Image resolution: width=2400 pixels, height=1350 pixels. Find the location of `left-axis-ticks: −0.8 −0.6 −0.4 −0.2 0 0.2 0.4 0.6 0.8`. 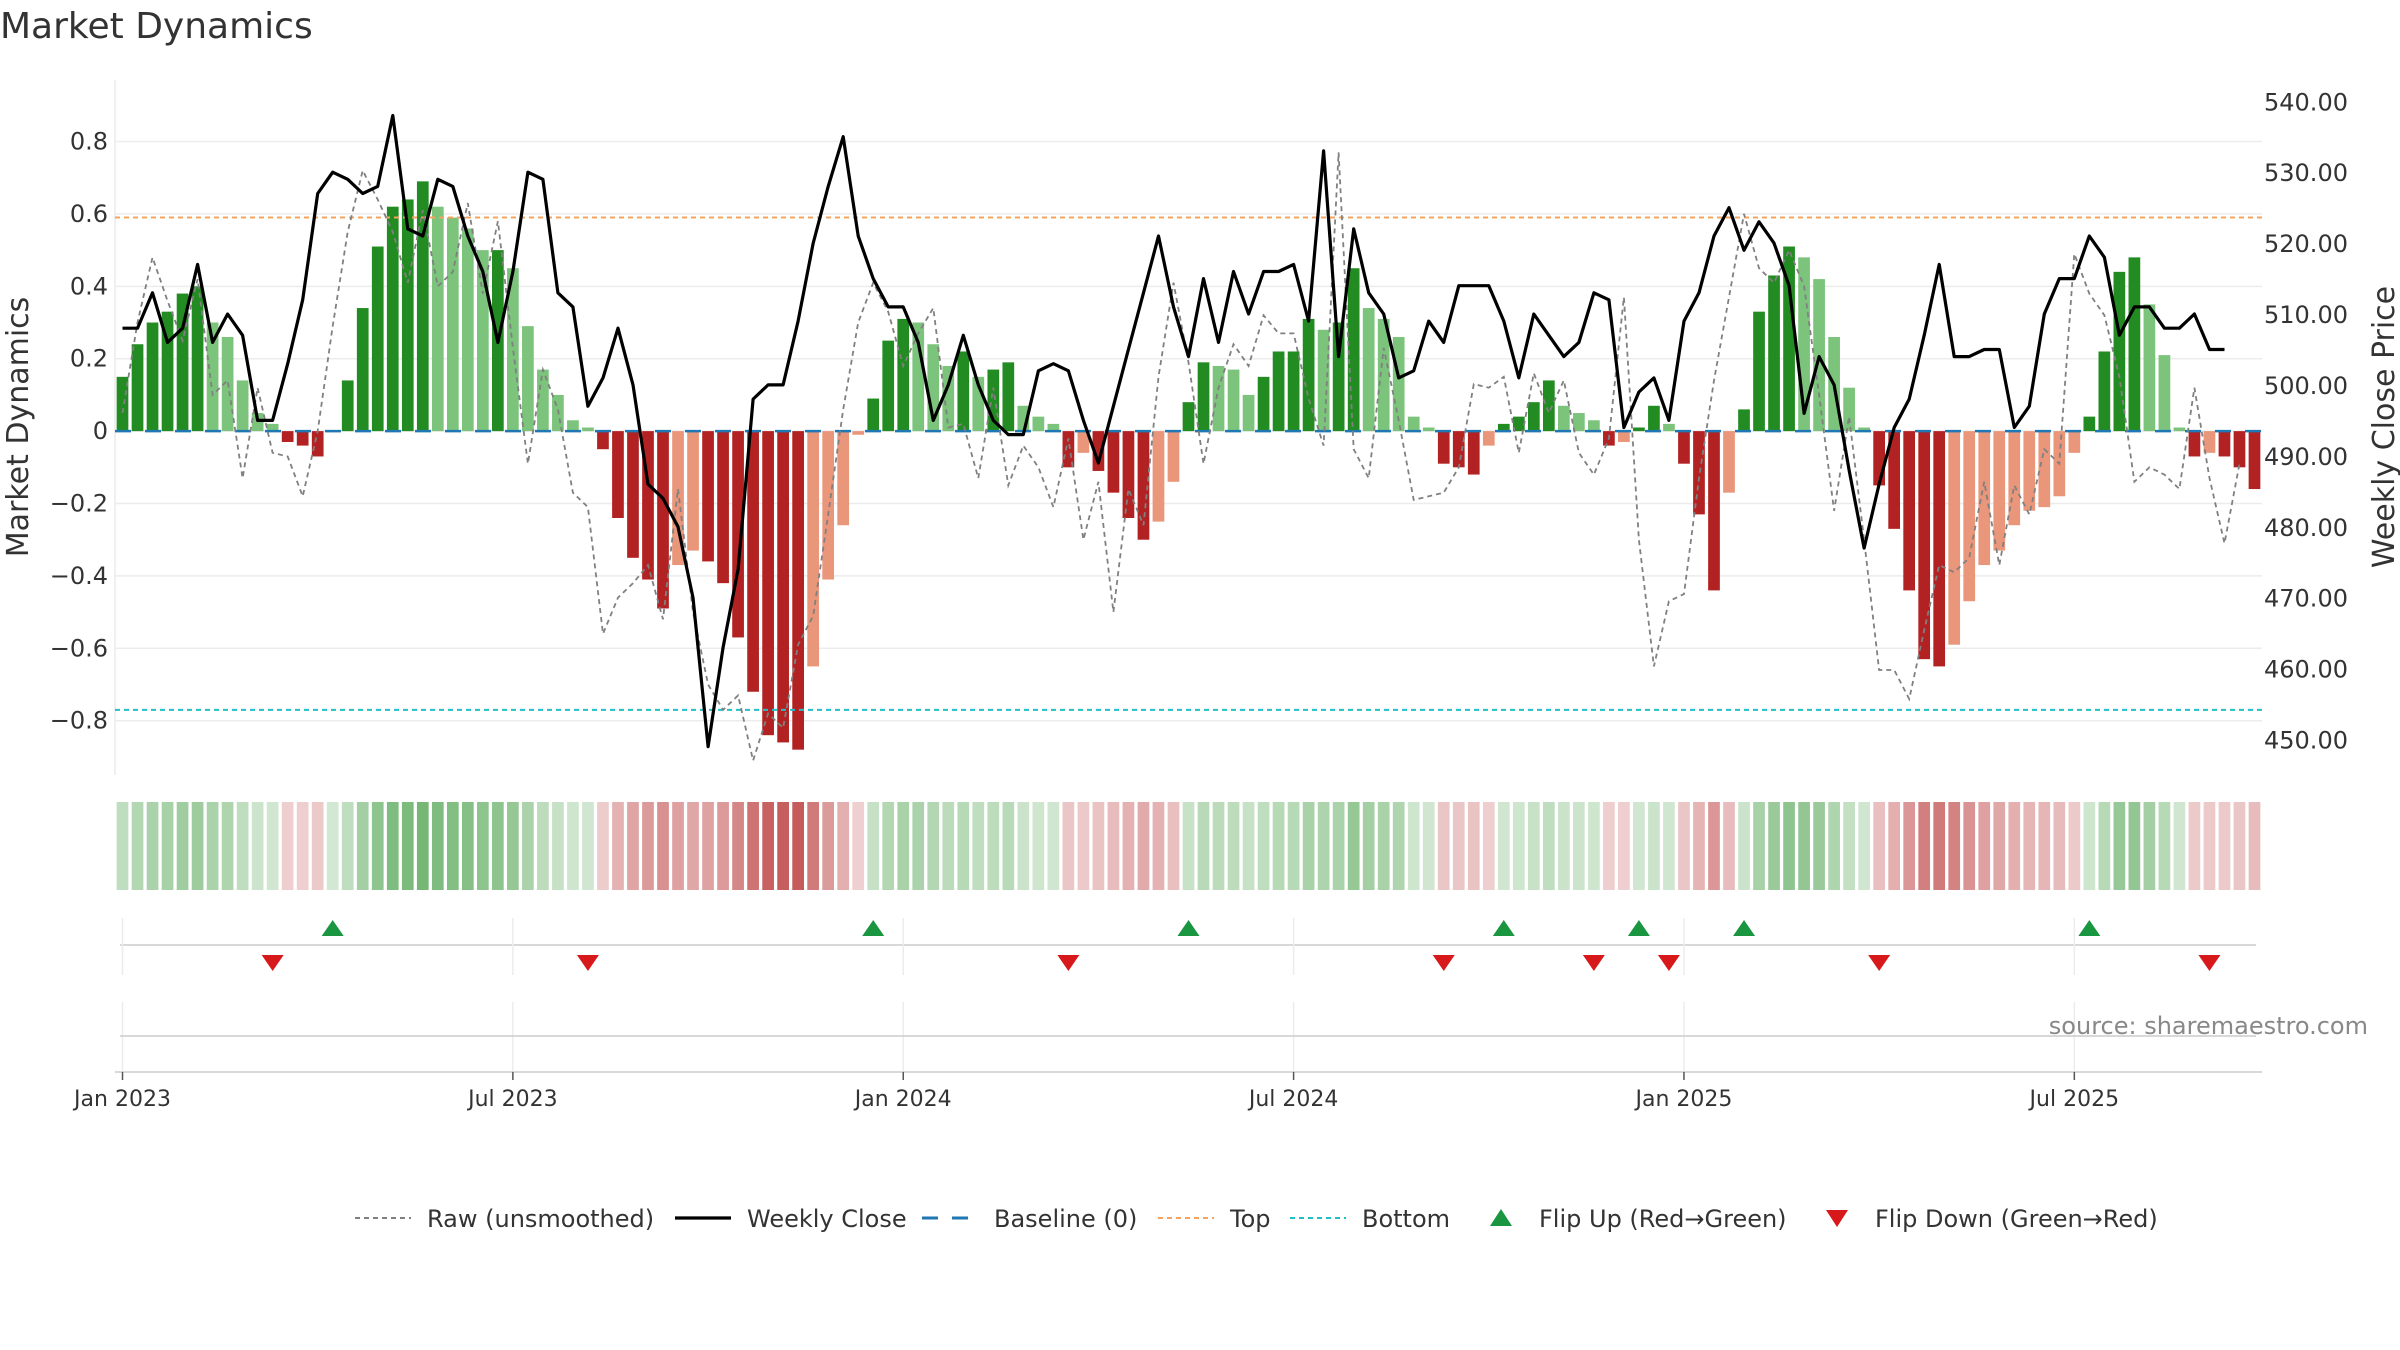

left-axis-ticks: −0.8 −0.6 −0.4 −0.2 0 0.2 0.4 0.6 0.8 is located at coordinates (79, 431).